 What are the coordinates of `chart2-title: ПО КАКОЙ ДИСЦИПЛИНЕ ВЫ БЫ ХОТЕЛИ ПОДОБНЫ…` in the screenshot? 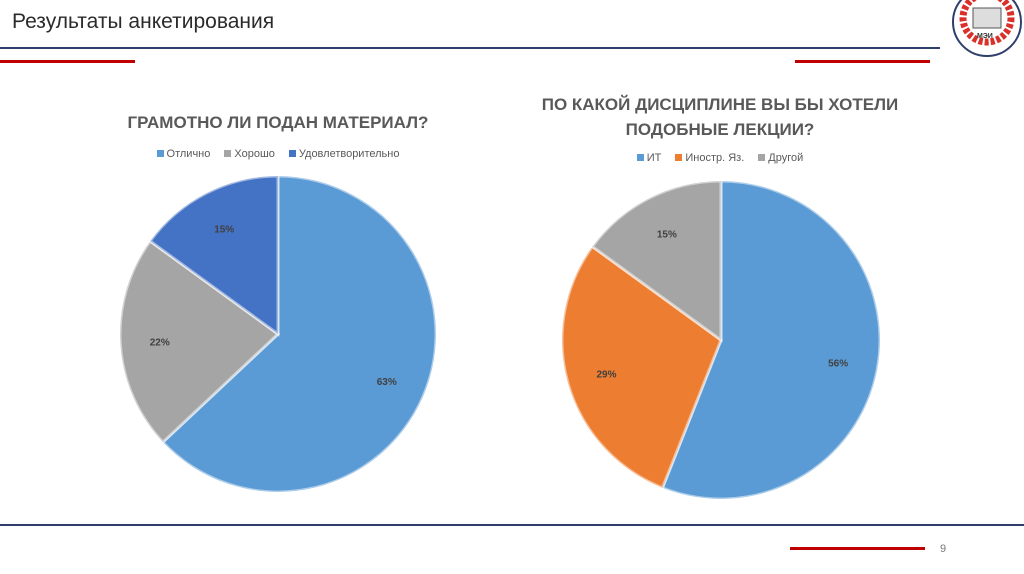 It's located at (720, 117).